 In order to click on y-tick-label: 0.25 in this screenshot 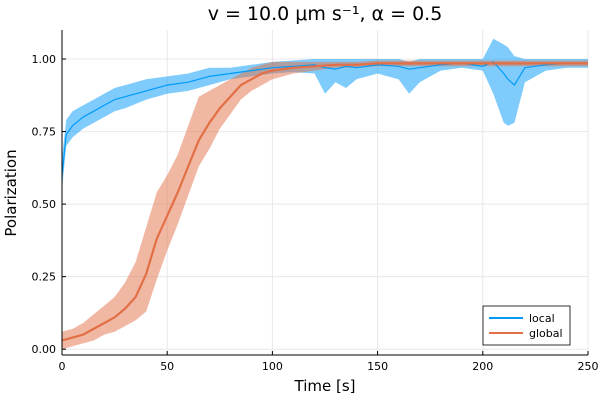, I will do `click(44, 277)`.